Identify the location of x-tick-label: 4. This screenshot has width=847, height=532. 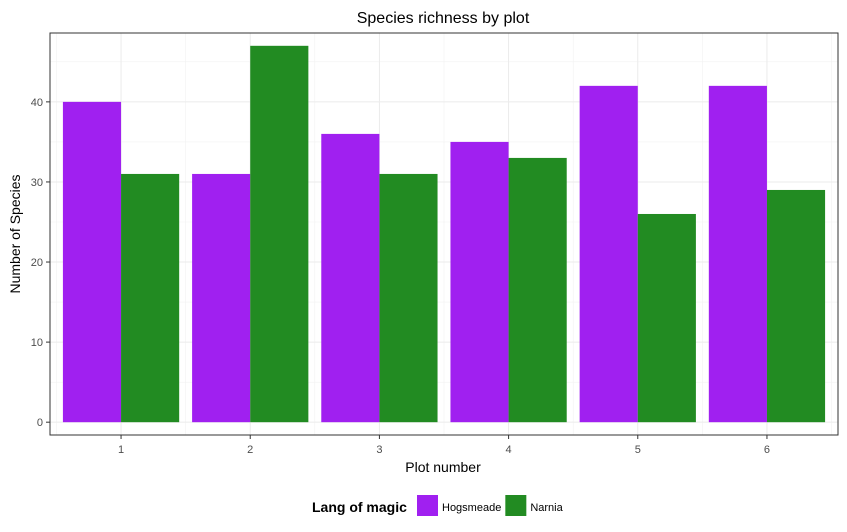
(509, 450).